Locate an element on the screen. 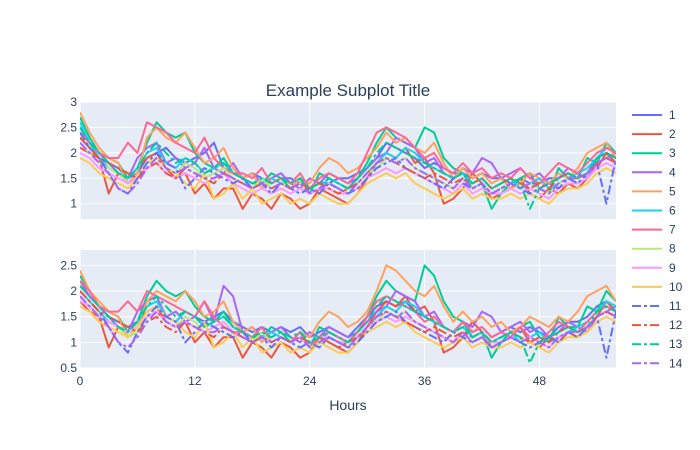 This screenshot has width=700, height=450. legend-item: 9 is located at coordinates (654, 268).